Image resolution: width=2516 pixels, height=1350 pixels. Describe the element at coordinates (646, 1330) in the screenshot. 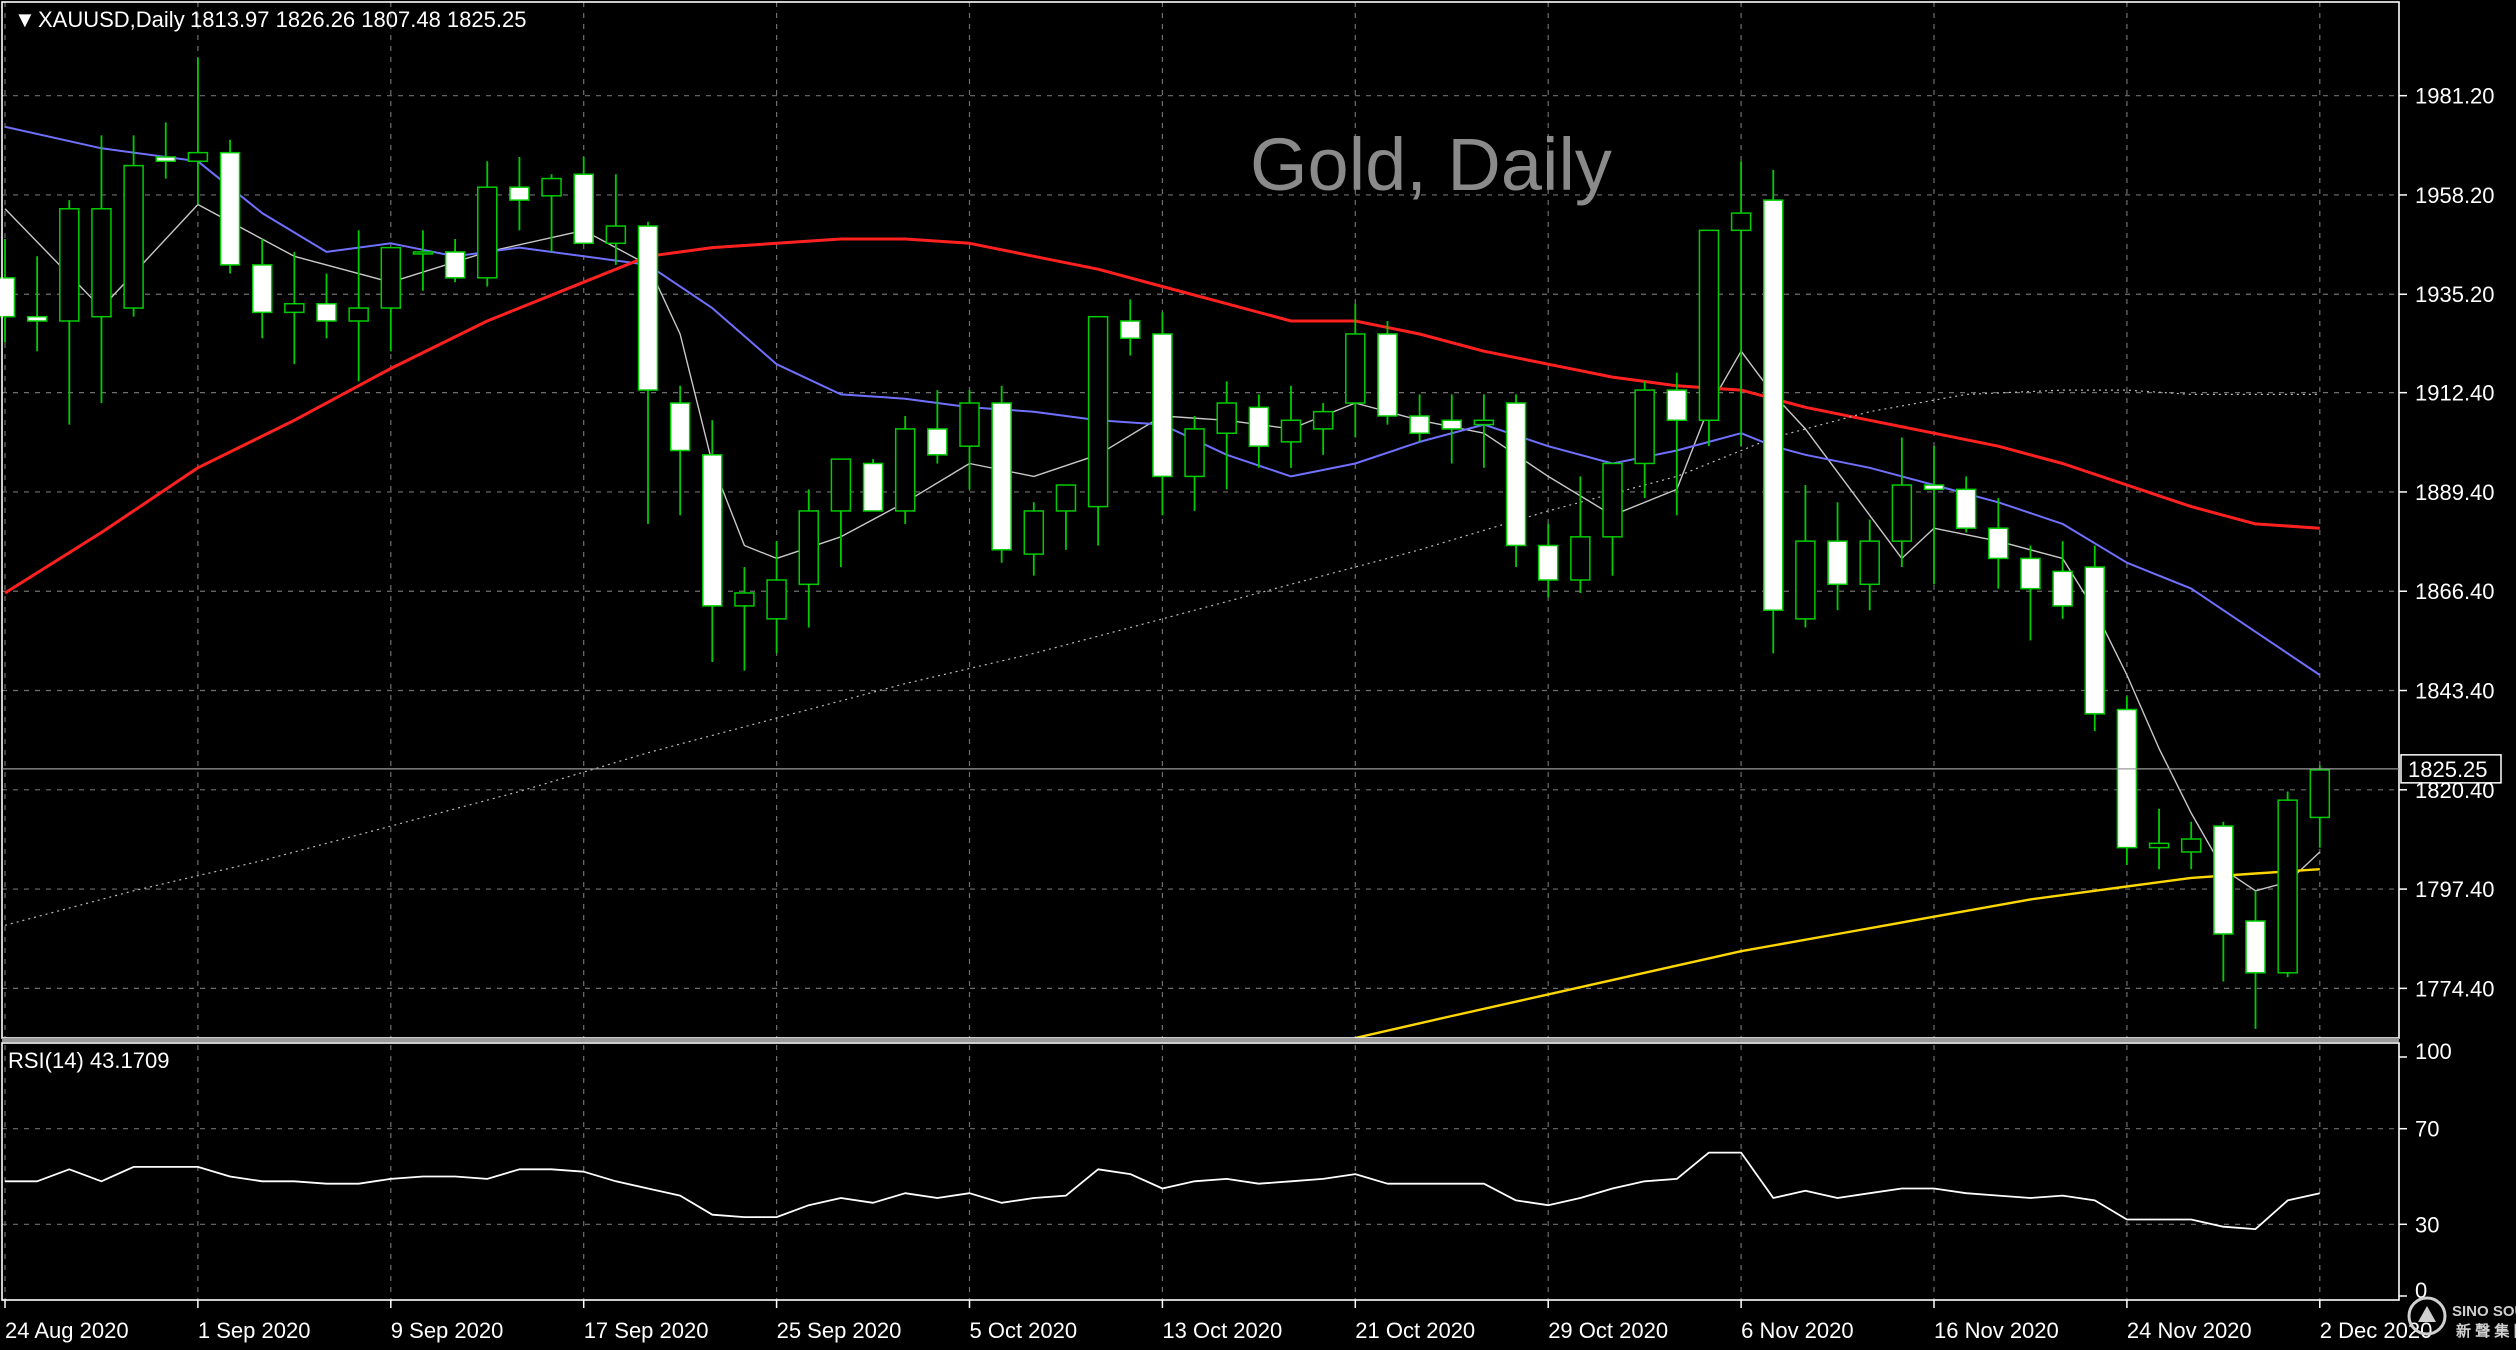

I see `date-tick-label: 17 Sep 2020` at that location.